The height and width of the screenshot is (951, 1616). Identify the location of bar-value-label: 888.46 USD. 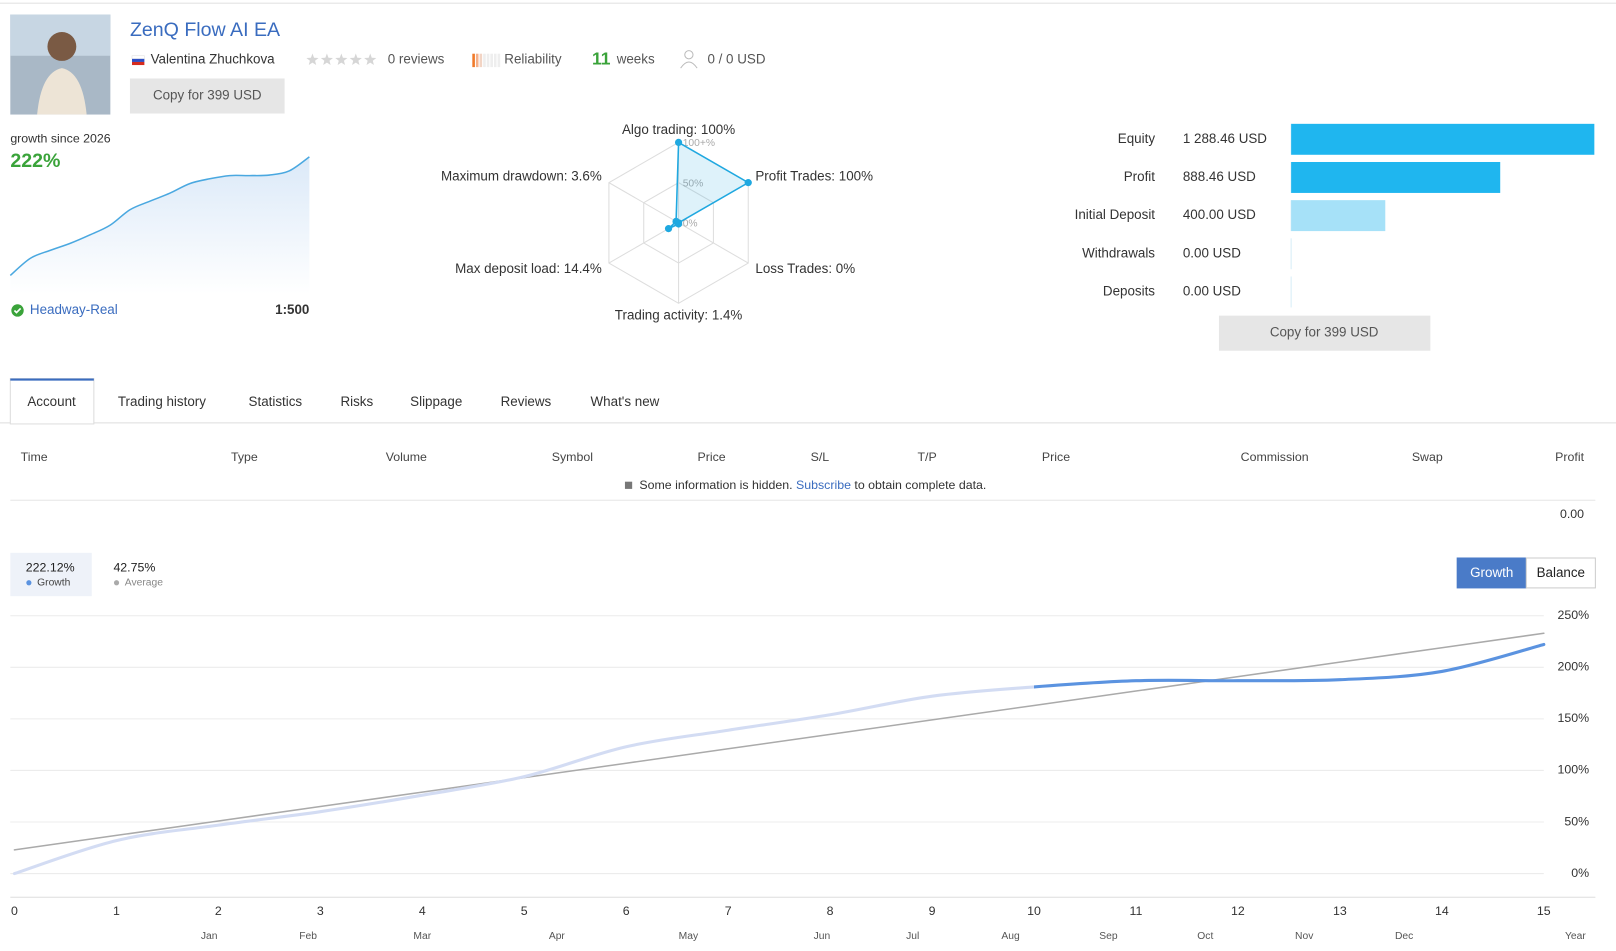
(1219, 176).